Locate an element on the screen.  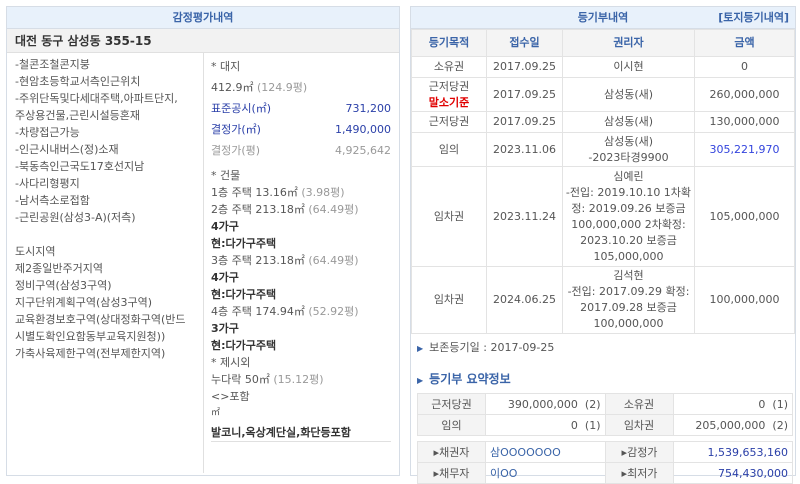
col-holder: 권리자 is located at coordinates (628, 43).